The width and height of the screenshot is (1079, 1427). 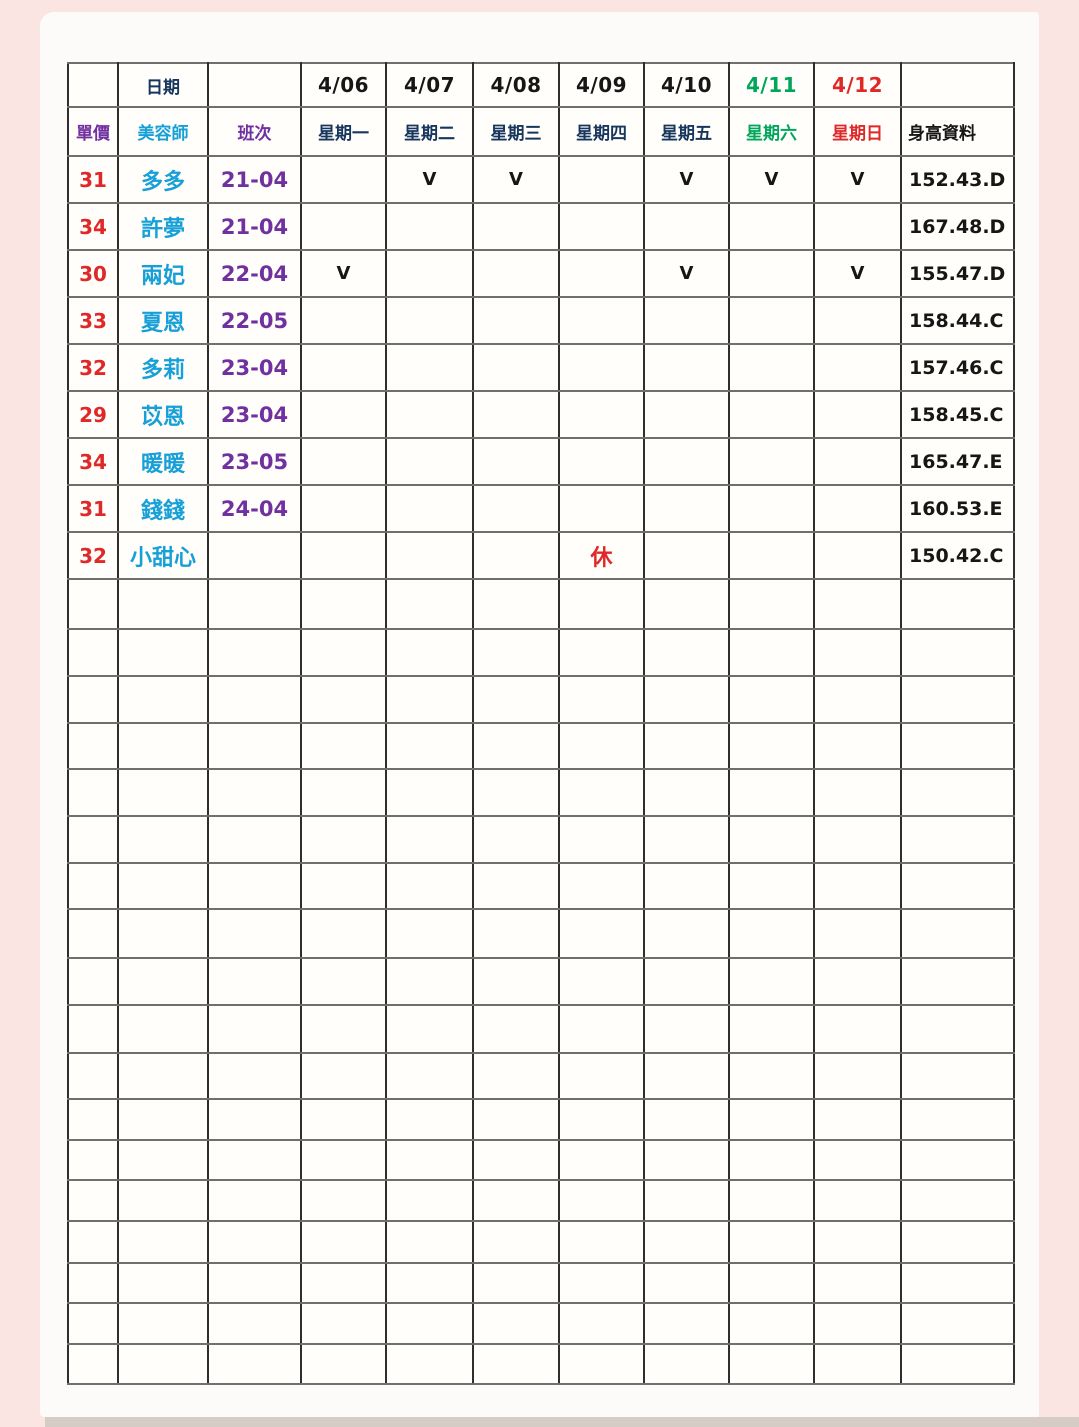 What do you see at coordinates (957, 461) in the screenshot?
I see `height-data-cell: 165.47.E` at bounding box center [957, 461].